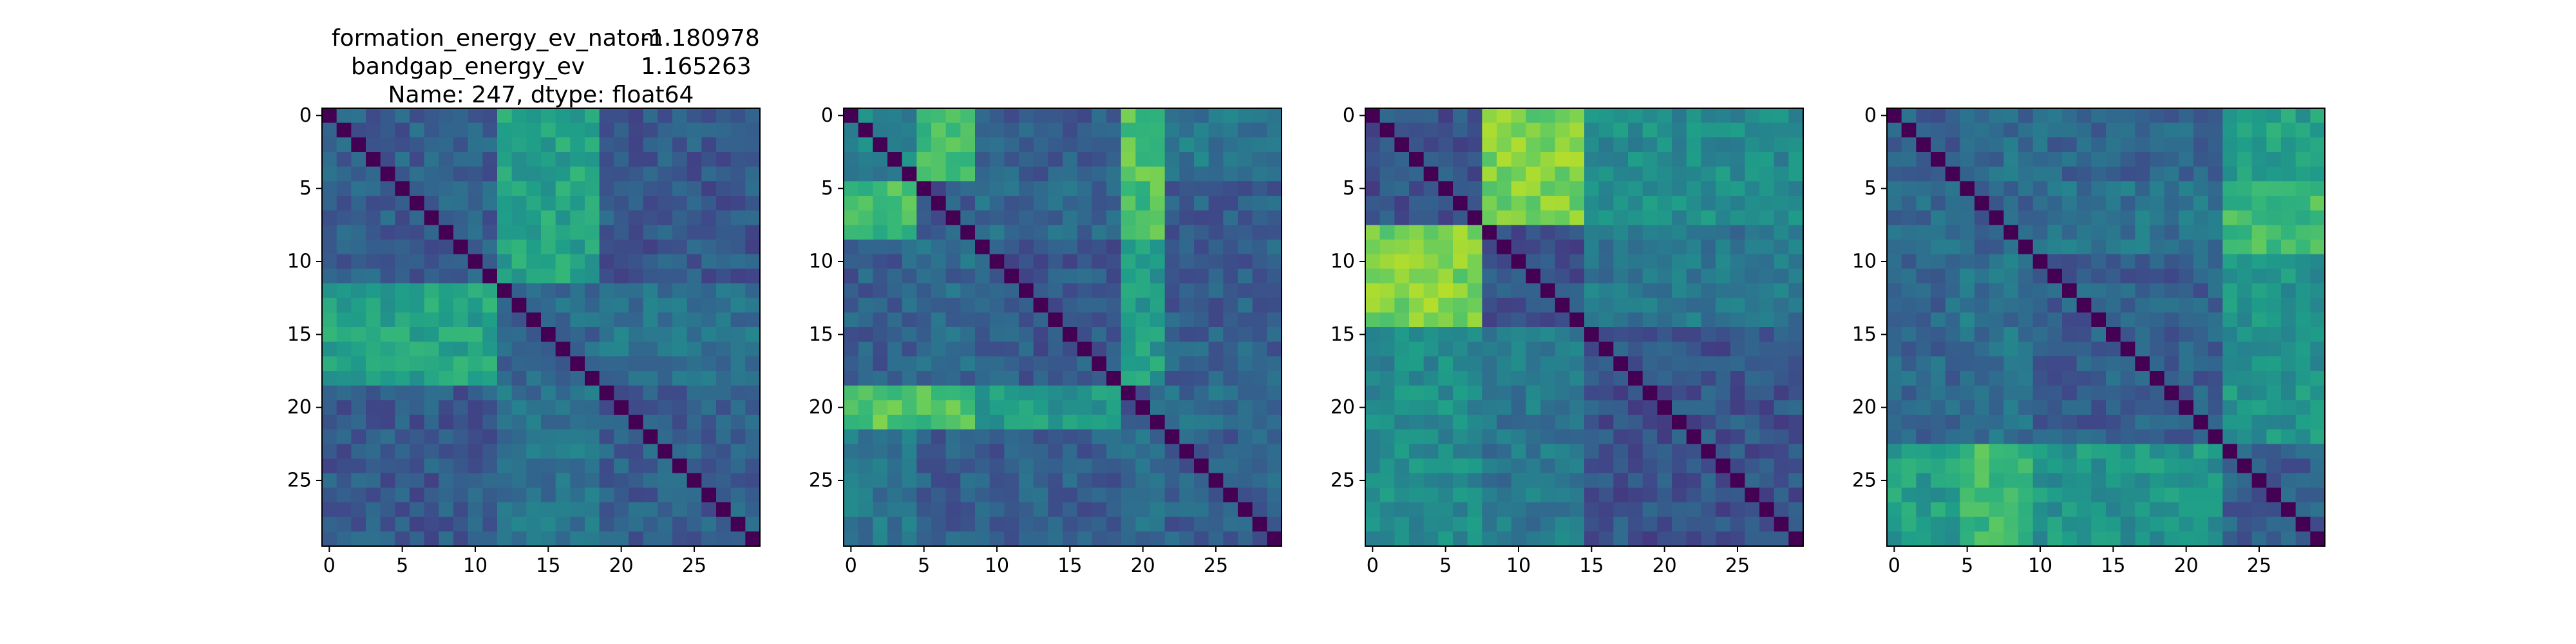  I want to click on x-tick-label: 25, so click(1737, 565).